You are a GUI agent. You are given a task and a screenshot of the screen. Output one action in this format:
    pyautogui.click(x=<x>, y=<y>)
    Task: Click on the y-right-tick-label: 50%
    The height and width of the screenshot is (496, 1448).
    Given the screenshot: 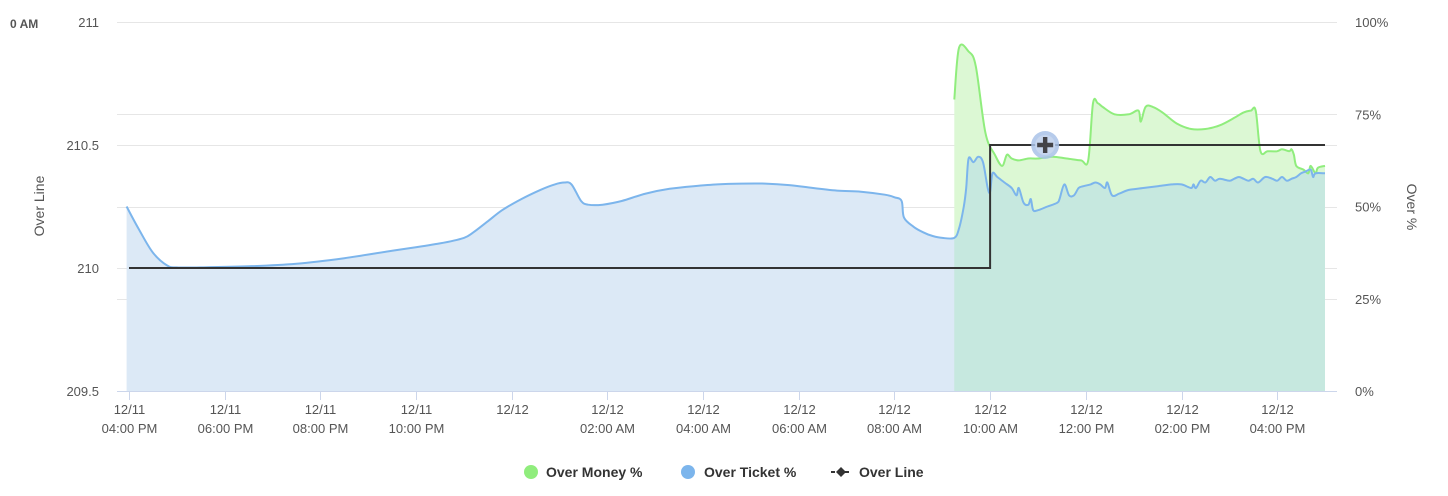 What is the action you would take?
    pyautogui.click(x=1368, y=207)
    